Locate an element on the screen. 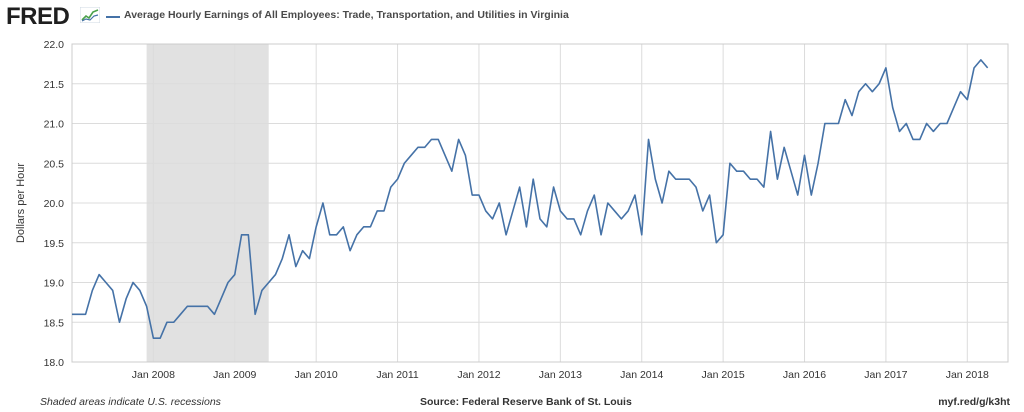 The height and width of the screenshot is (412, 1024). y-tick-label: 19.0 is located at coordinates (54, 284).